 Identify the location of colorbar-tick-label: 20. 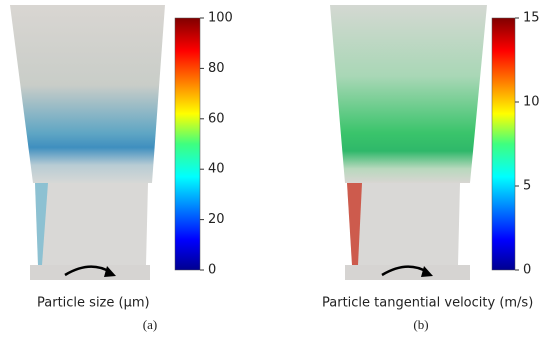
(216, 219).